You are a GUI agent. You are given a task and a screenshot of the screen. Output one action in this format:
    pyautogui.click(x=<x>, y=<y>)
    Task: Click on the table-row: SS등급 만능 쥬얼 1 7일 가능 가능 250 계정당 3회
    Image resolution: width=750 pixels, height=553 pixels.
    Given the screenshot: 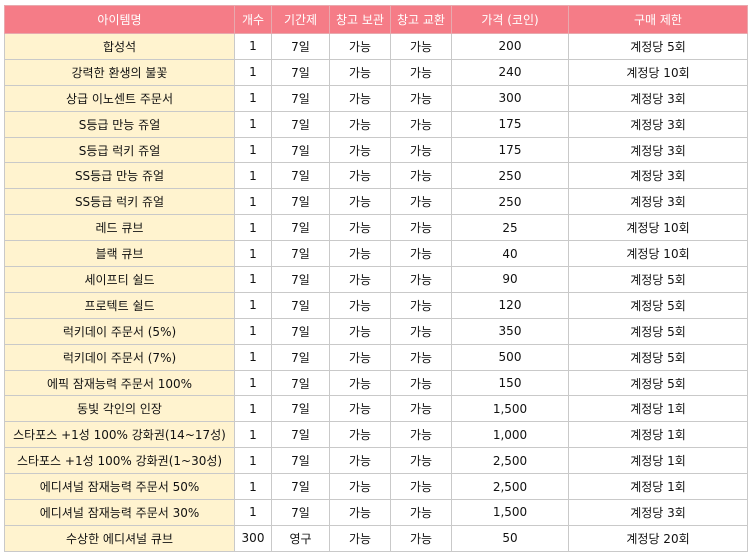 What is the action you would take?
    pyautogui.click(x=376, y=176)
    